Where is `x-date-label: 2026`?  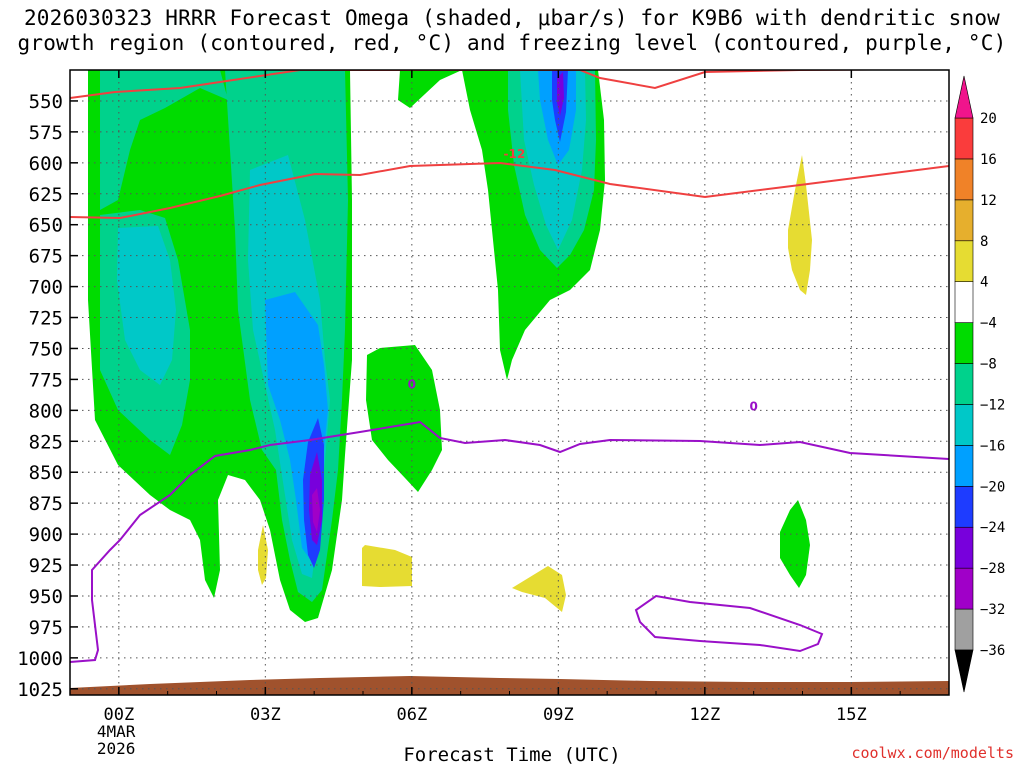
x-date-label: 2026 is located at coordinates (116, 748).